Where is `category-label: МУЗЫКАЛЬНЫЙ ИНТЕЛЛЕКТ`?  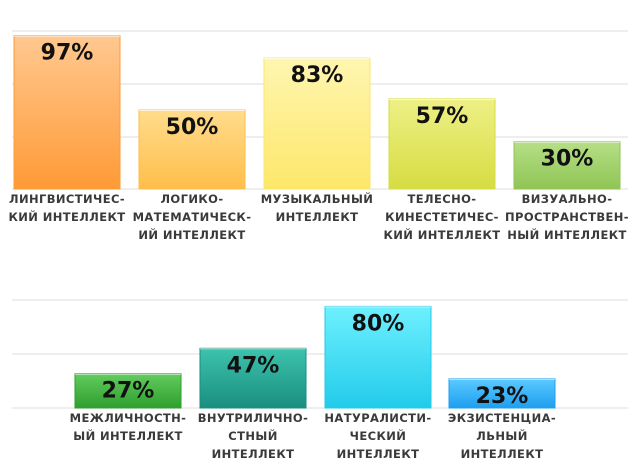 category-label: МУЗЫКАЛЬНЫЙ ИНТЕЛЛЕКТ is located at coordinates (317, 207).